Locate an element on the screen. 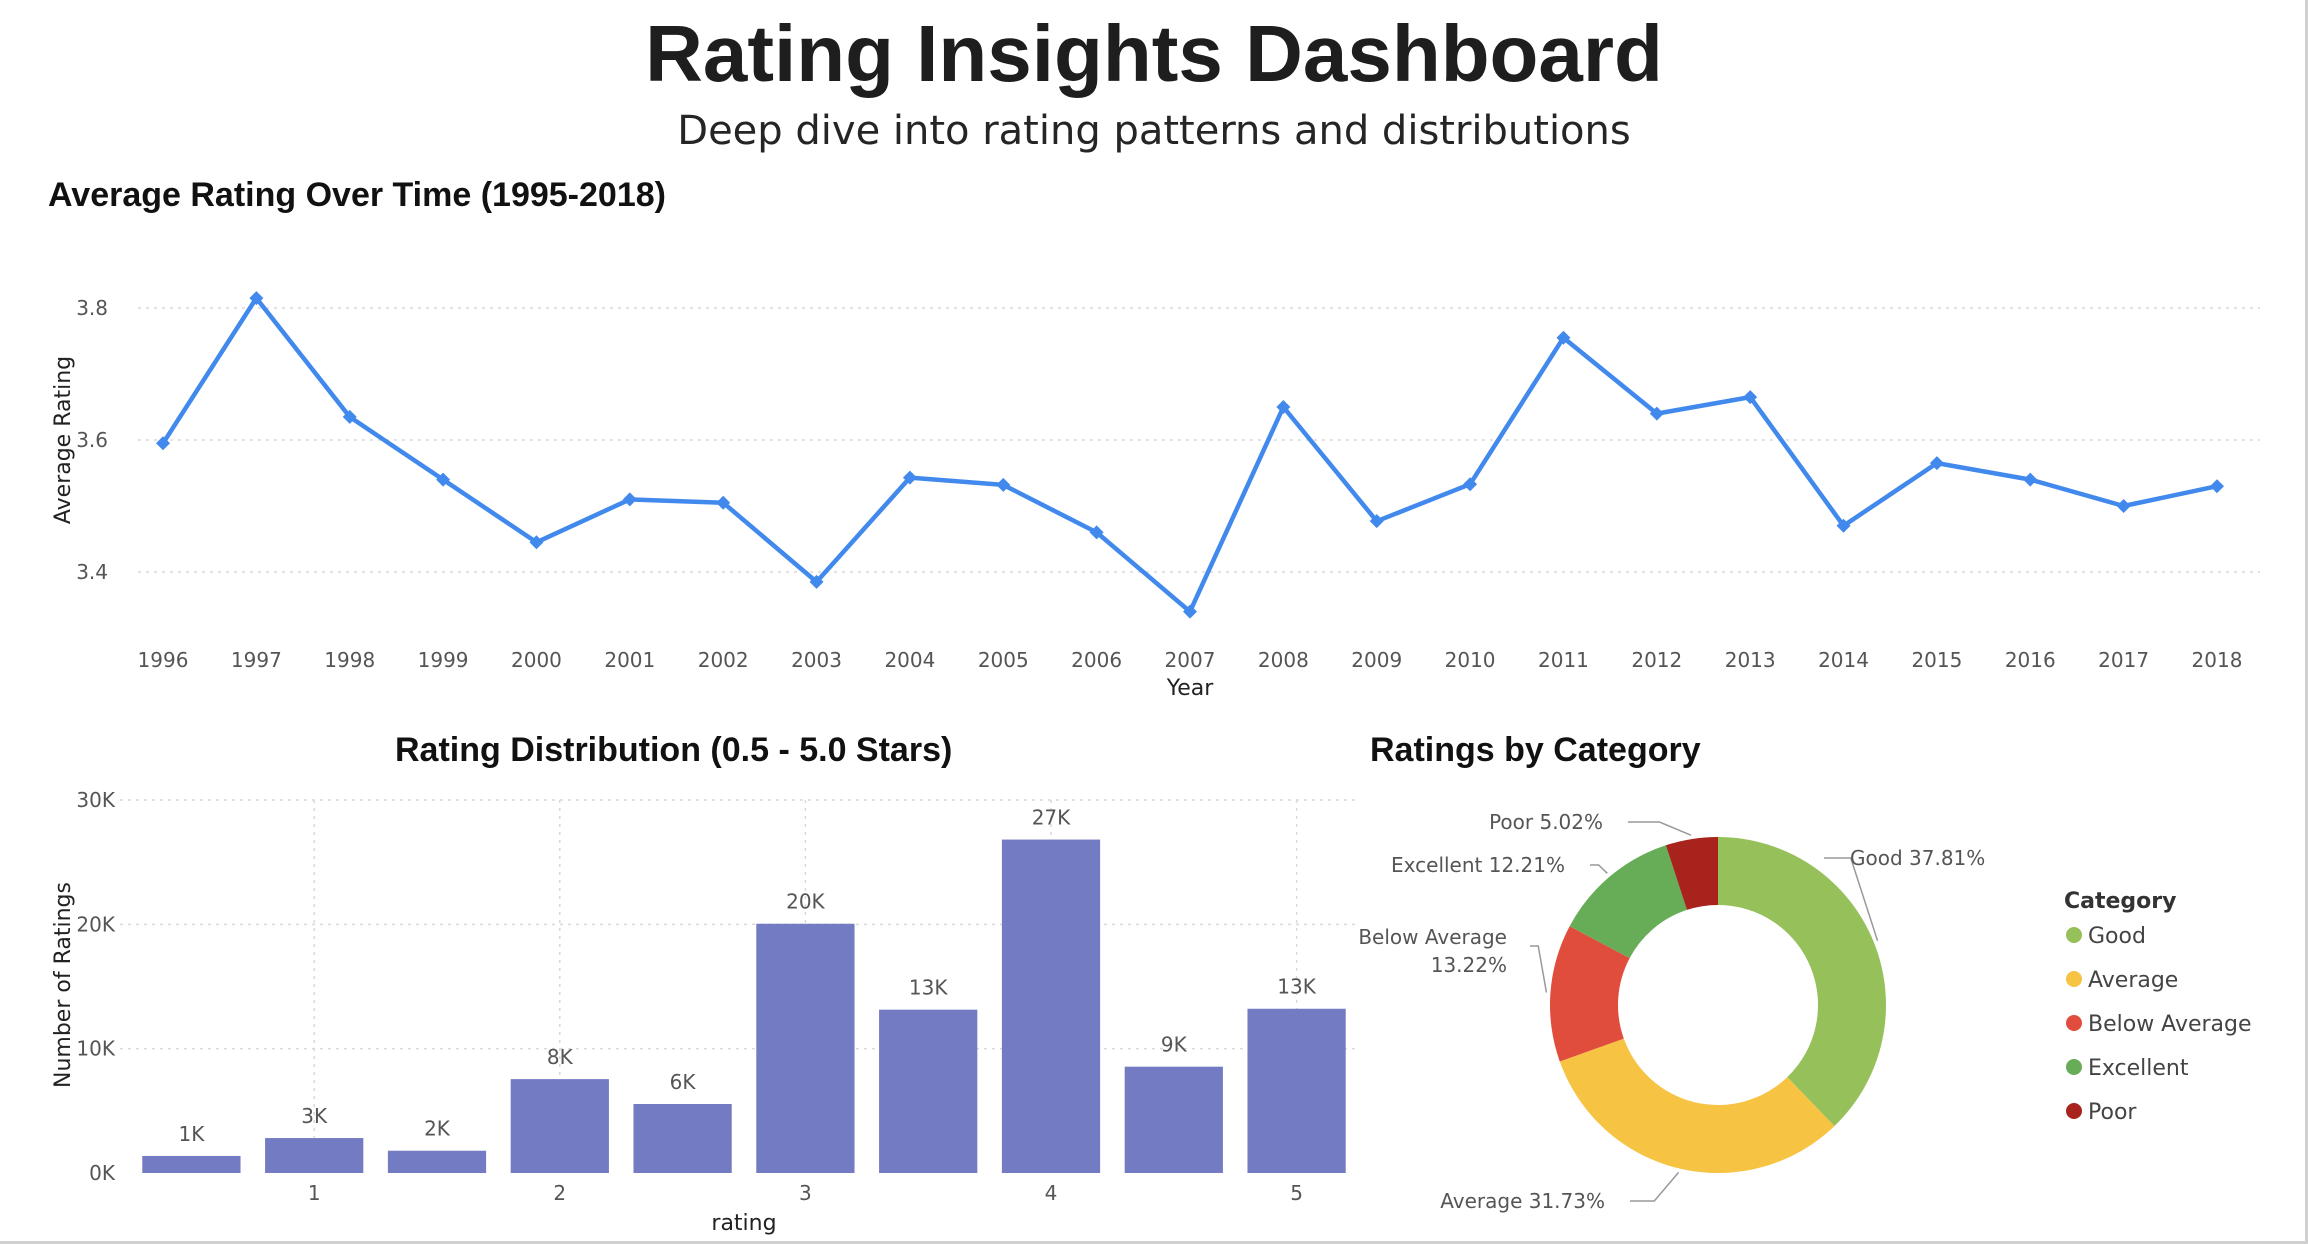  line-x-tick-label: 2015 is located at coordinates (1936, 660).